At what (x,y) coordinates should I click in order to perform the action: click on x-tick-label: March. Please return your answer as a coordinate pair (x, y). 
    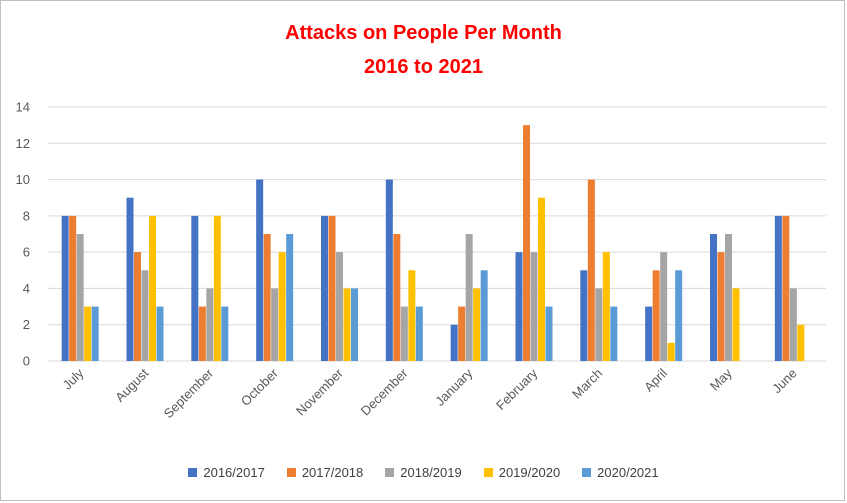
    Looking at the image, I should click on (587, 384).